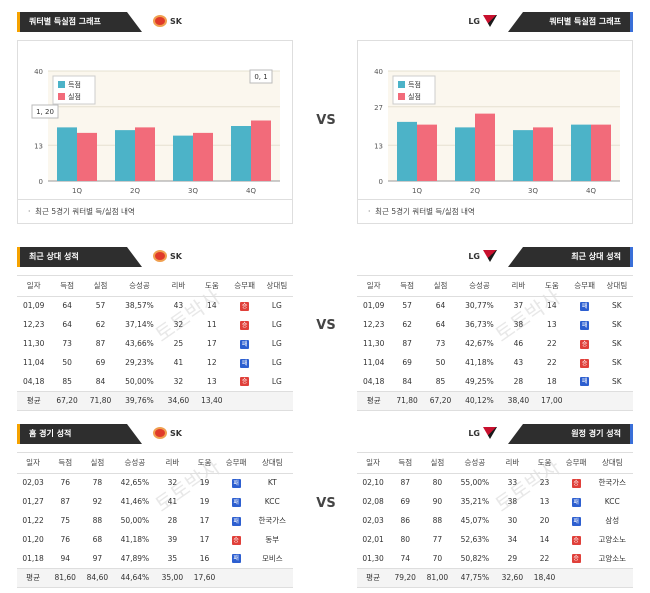  I want to click on table-cell: 20, so click(544, 520).